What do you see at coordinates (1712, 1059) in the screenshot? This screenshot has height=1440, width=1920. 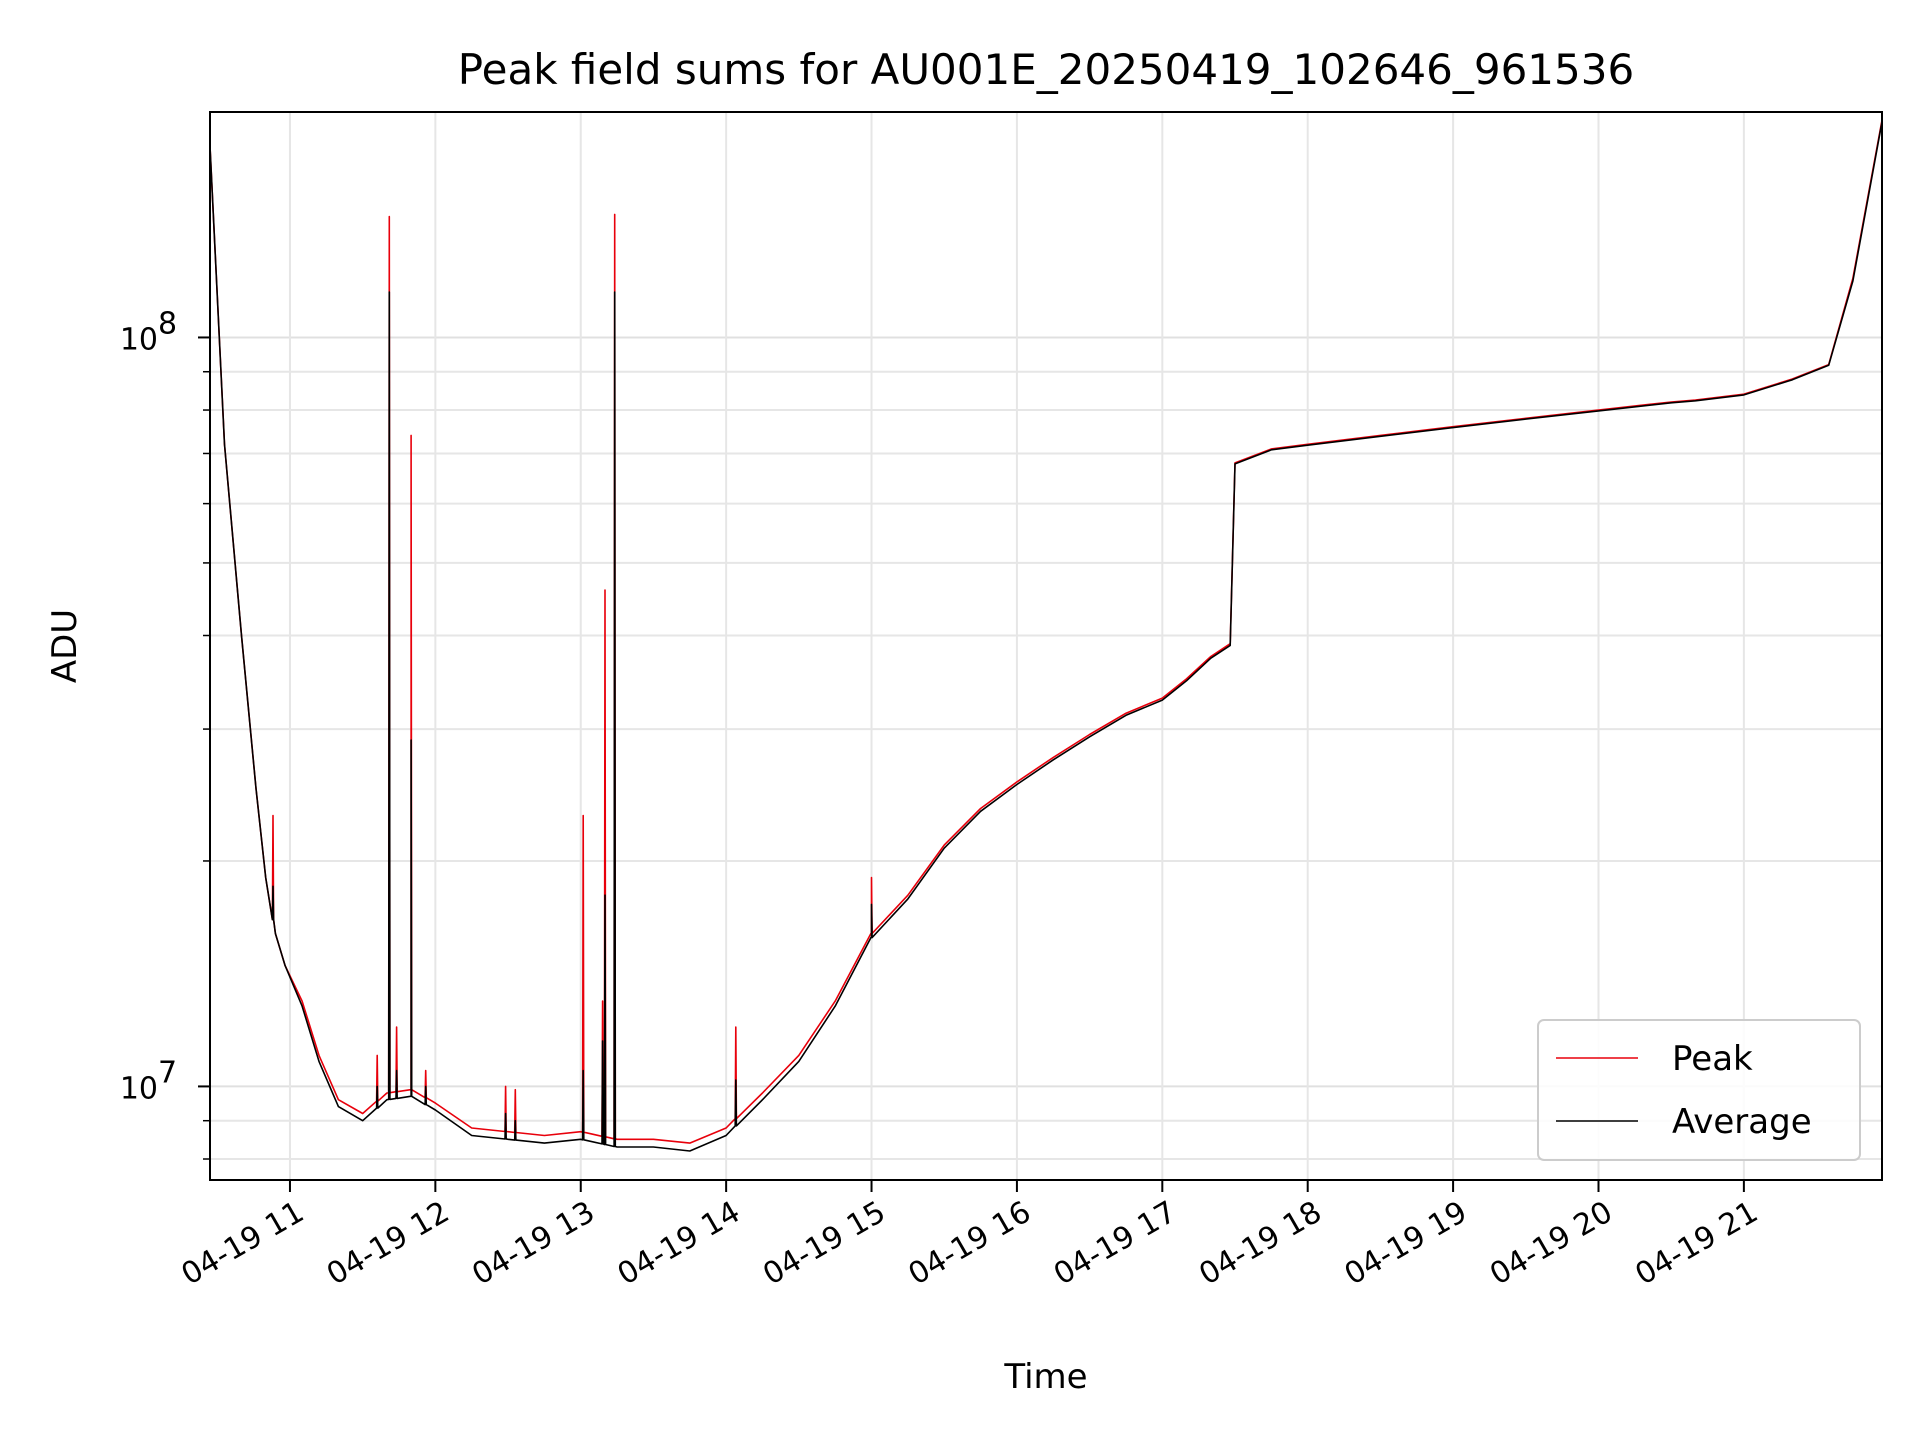 I see `legend-peak-label: Peak` at bounding box center [1712, 1059].